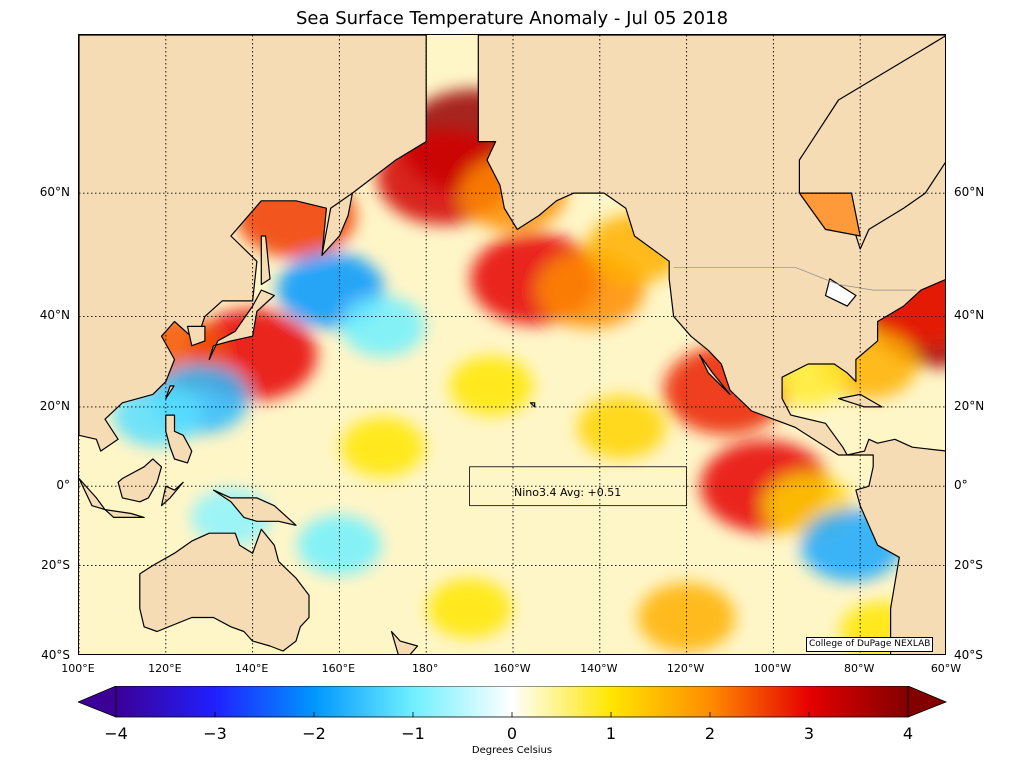 The image size is (1024, 768). Describe the element at coordinates (425, 668) in the screenshot. I see `lon-label: 180°` at that location.